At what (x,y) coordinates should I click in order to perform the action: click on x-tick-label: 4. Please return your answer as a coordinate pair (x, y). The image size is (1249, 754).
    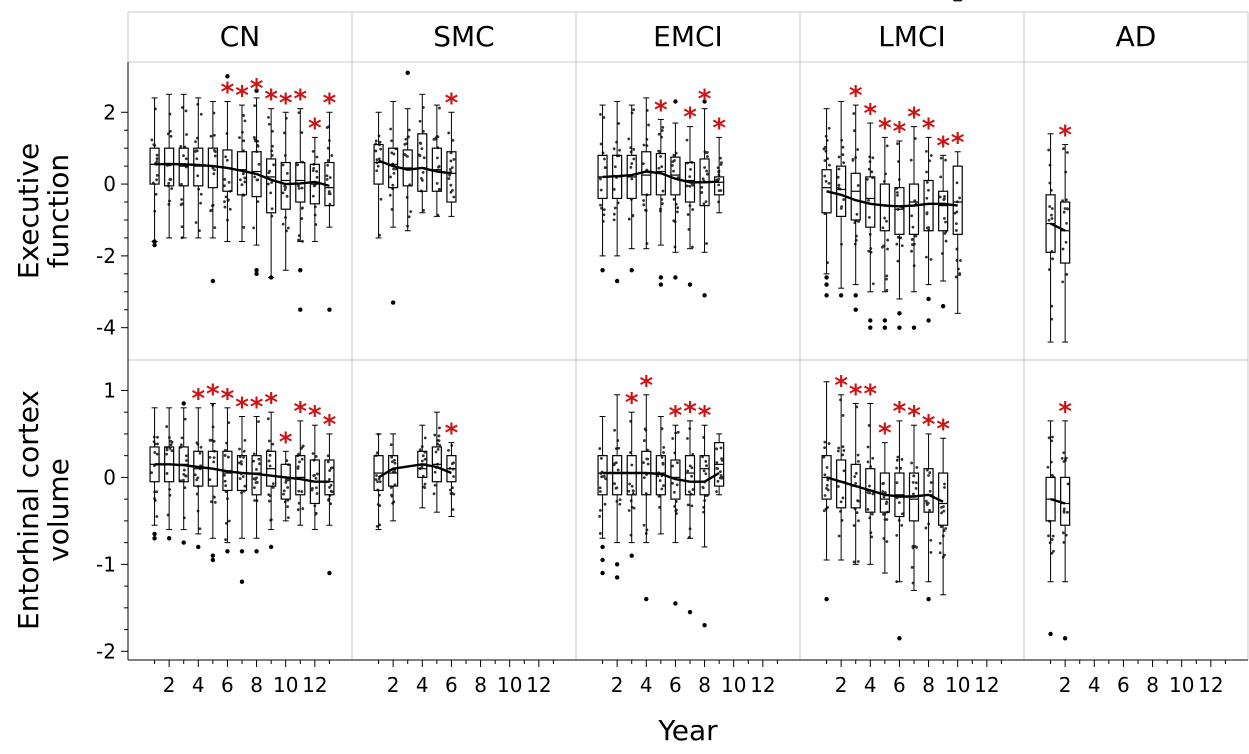
    Looking at the image, I should click on (198, 685).